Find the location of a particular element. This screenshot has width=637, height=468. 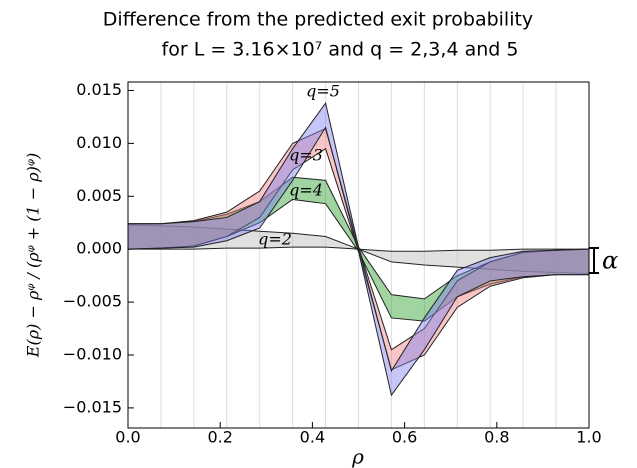

series-label: q=3 is located at coordinates (306, 155).